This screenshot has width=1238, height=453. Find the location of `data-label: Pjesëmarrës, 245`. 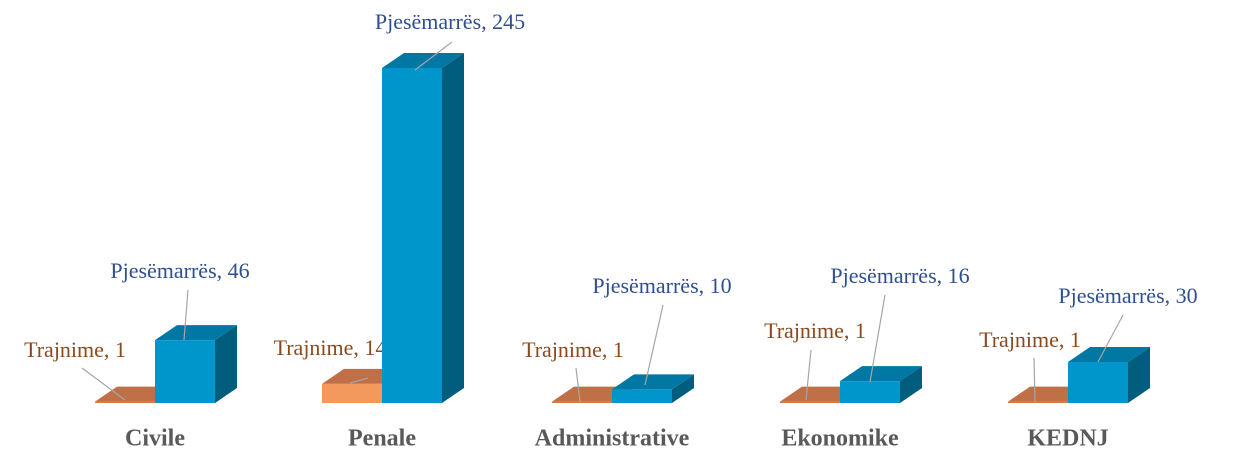

data-label: Pjesëmarrës, 245 is located at coordinates (450, 21).